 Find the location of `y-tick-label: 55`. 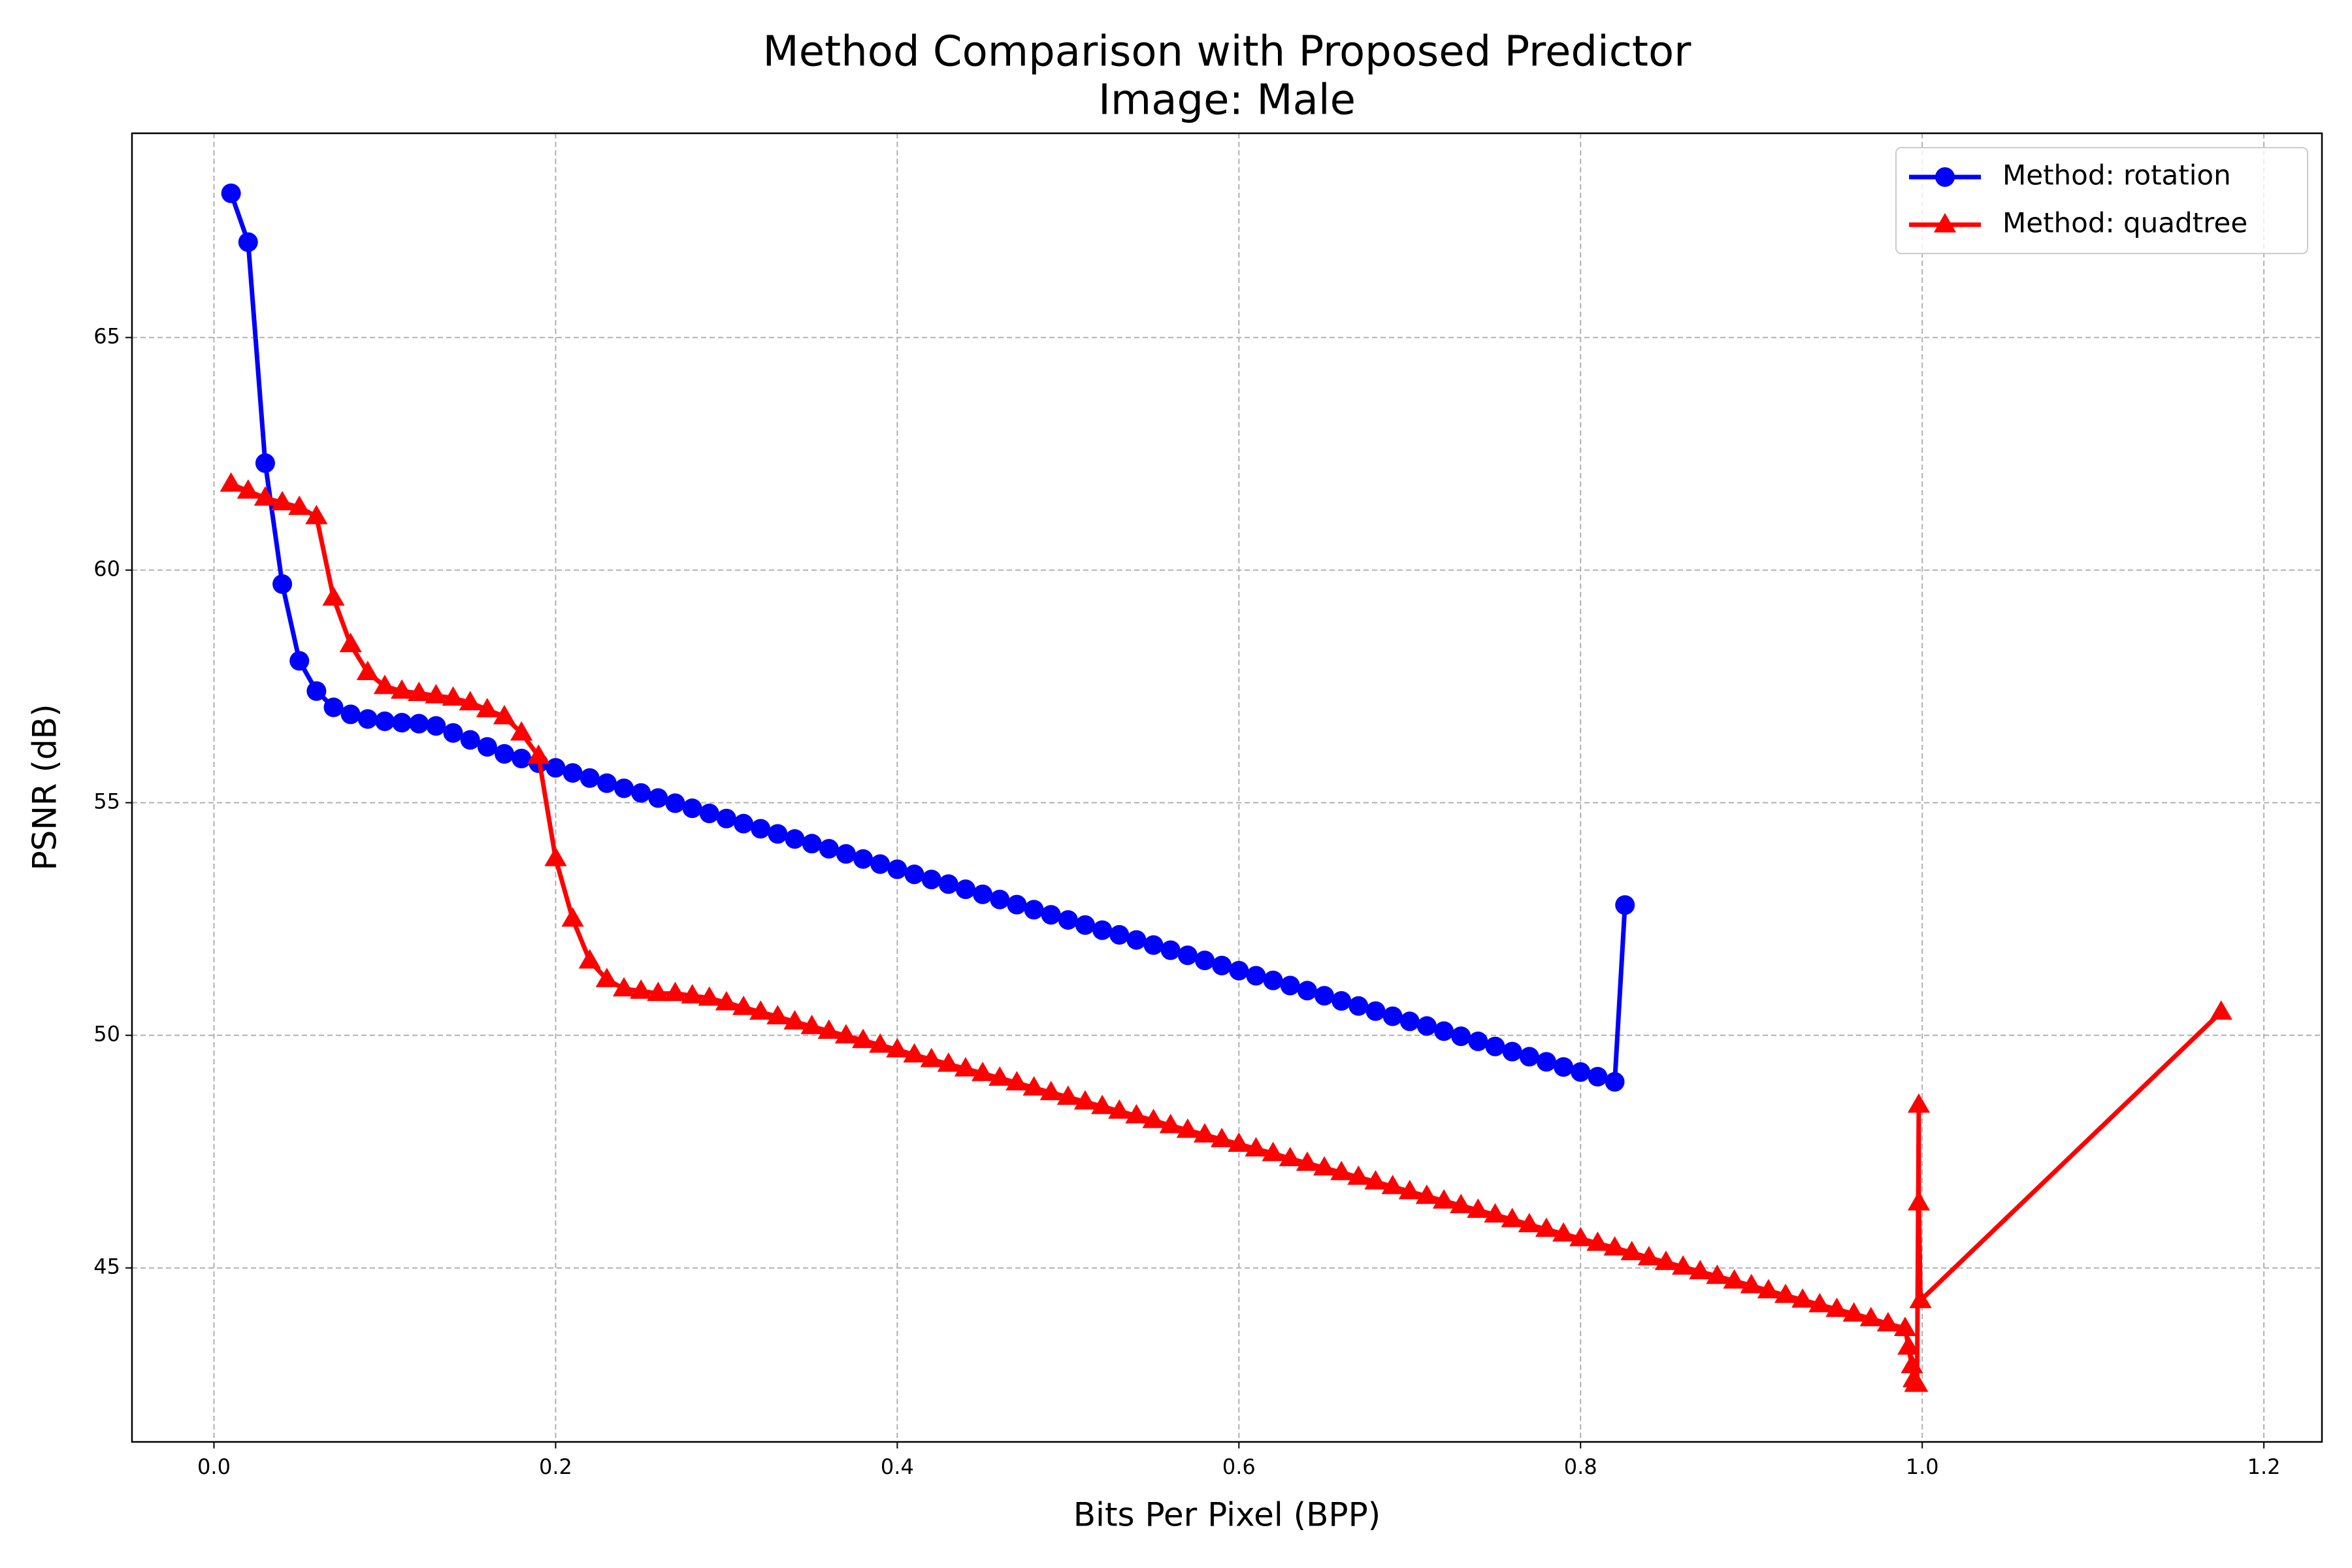

y-tick-label: 55 is located at coordinates (106, 801).